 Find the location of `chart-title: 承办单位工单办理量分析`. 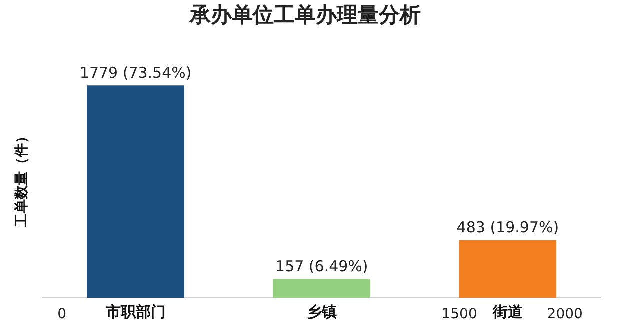

chart-title: 承办单位工单办理量分析 is located at coordinates (305, 15).